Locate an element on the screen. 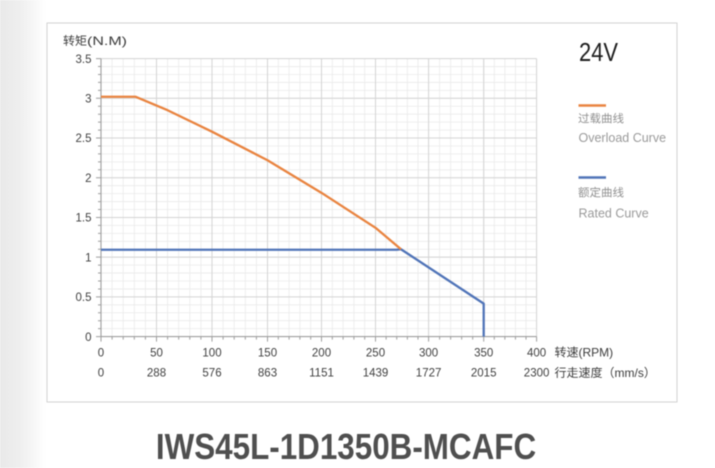 This screenshot has width=715, height=468. svg-text: 0.5 is located at coordinates (84, 298).